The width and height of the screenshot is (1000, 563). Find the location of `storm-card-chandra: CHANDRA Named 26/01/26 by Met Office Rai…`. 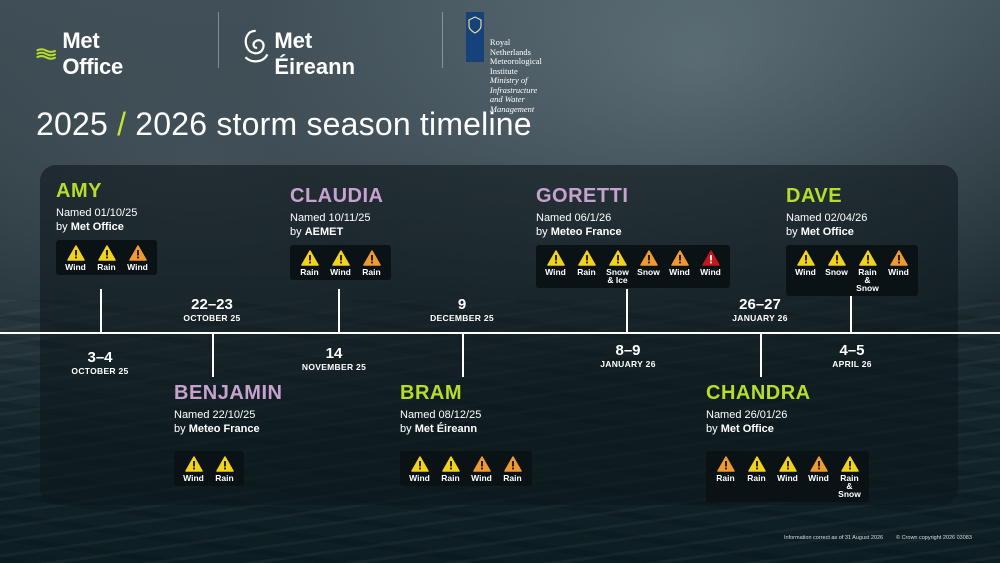

storm-card-chandra: CHANDRA Named 26/01/26 by Met Office Rai… is located at coordinates (787, 442).